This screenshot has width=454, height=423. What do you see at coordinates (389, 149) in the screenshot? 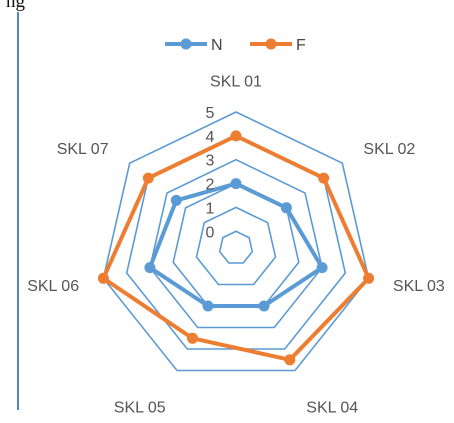
I see `axis-label-skl02: SKL 02` at bounding box center [389, 149].